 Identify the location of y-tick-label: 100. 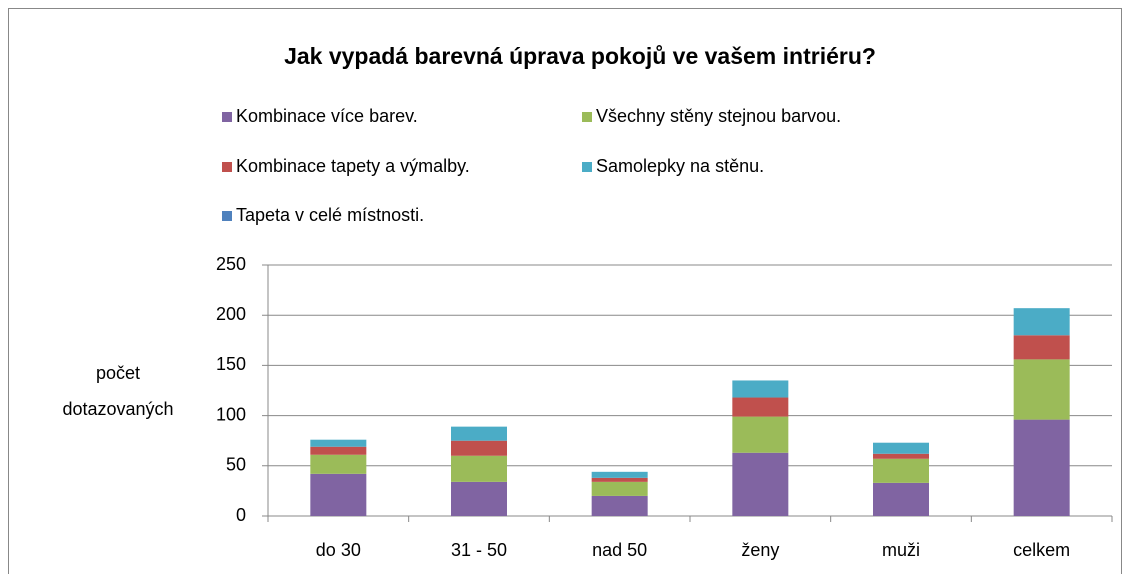
(231, 414).